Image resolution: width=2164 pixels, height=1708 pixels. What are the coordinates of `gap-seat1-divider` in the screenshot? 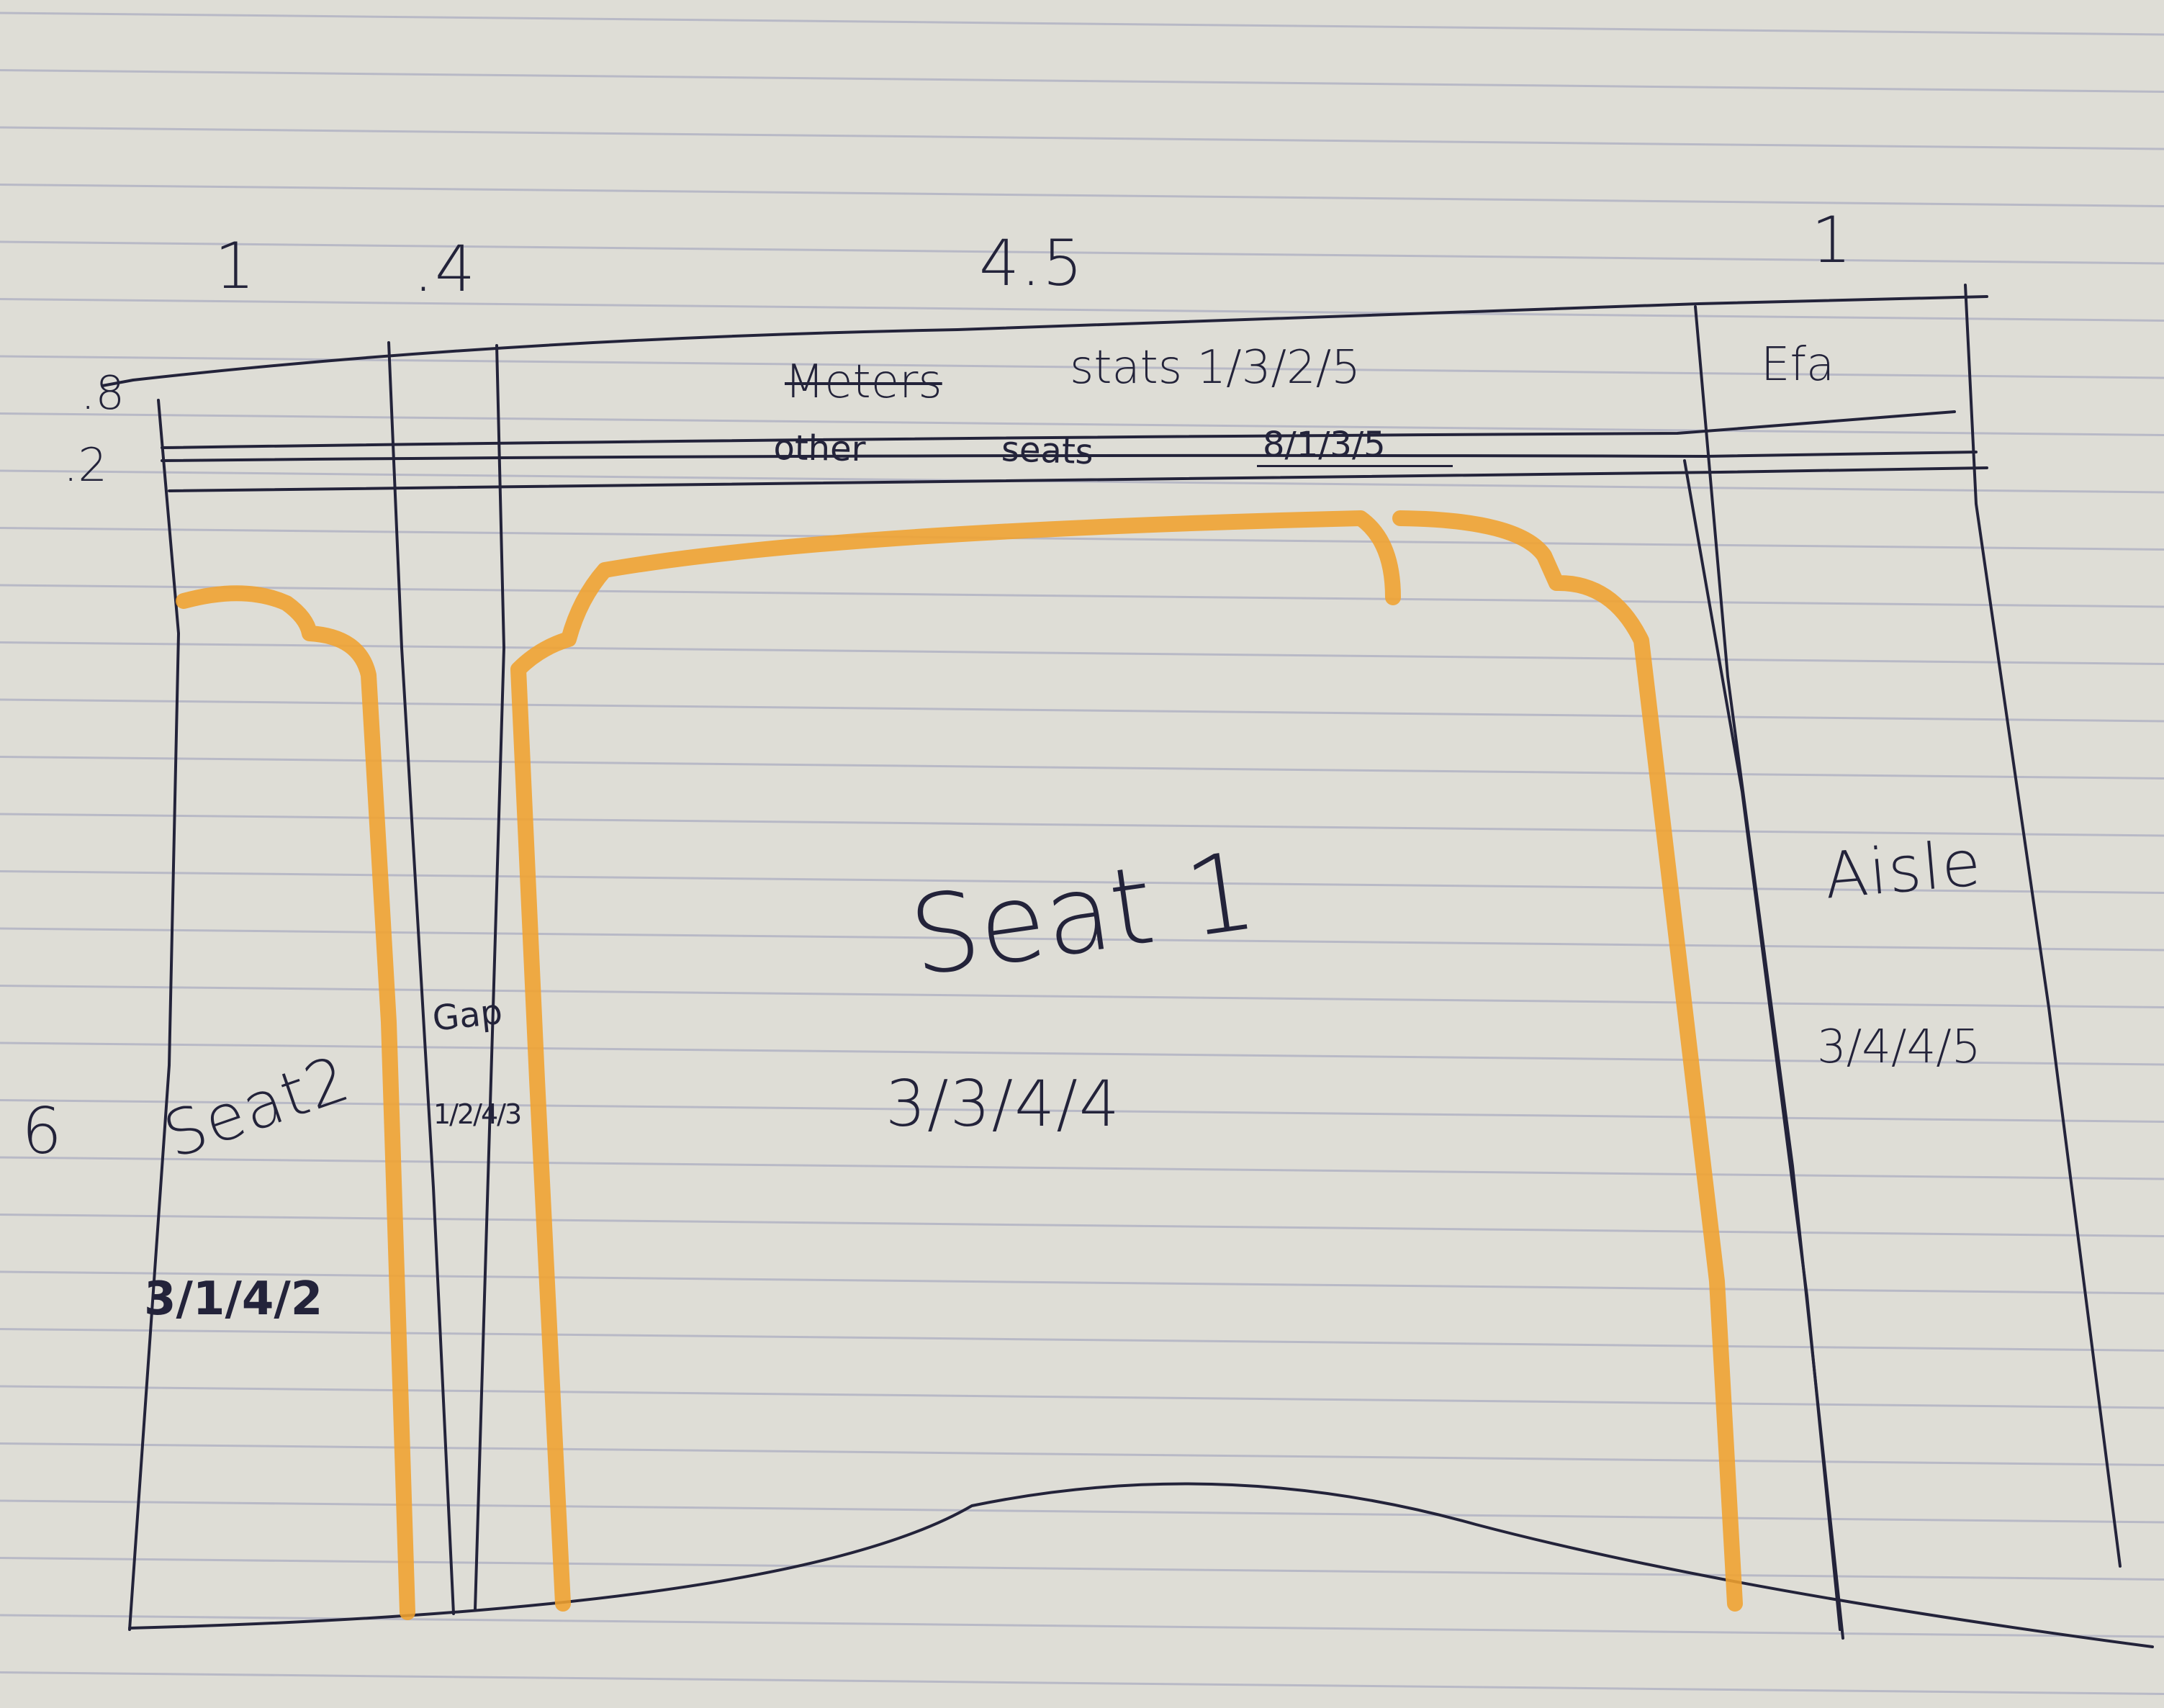 It's located at (490, 978).